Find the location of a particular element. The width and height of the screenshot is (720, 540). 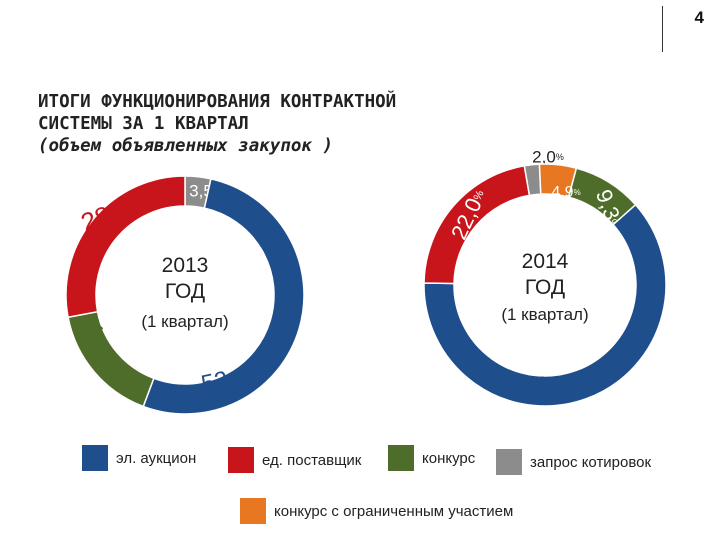

donut-2-title: 2014 ГОД is located at coordinates (545, 274).